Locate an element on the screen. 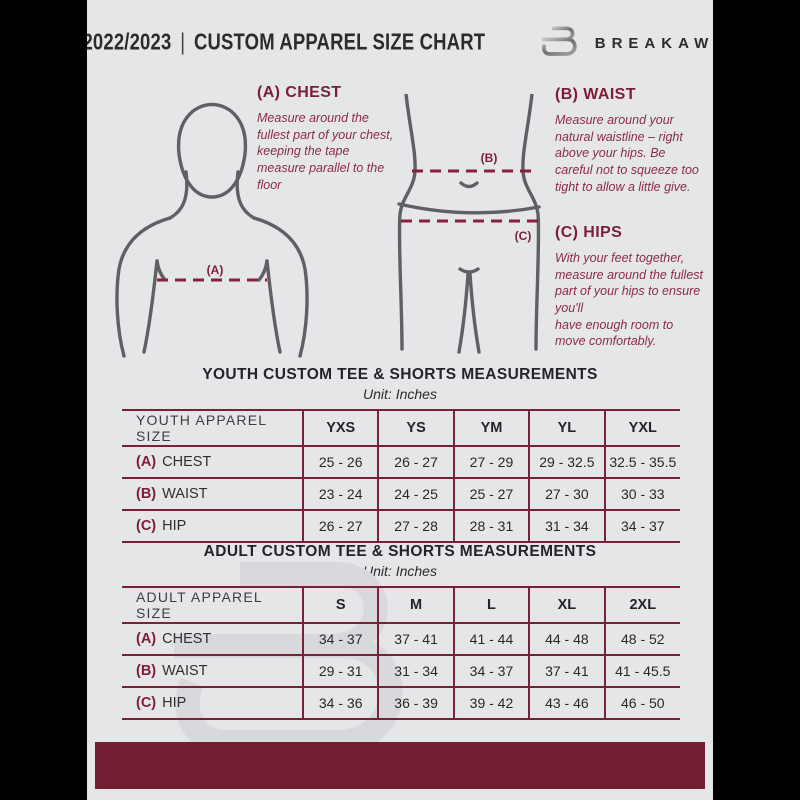 This screenshot has height=800, width=800. brand-name: BREAKAWAY is located at coordinates (653, 43).